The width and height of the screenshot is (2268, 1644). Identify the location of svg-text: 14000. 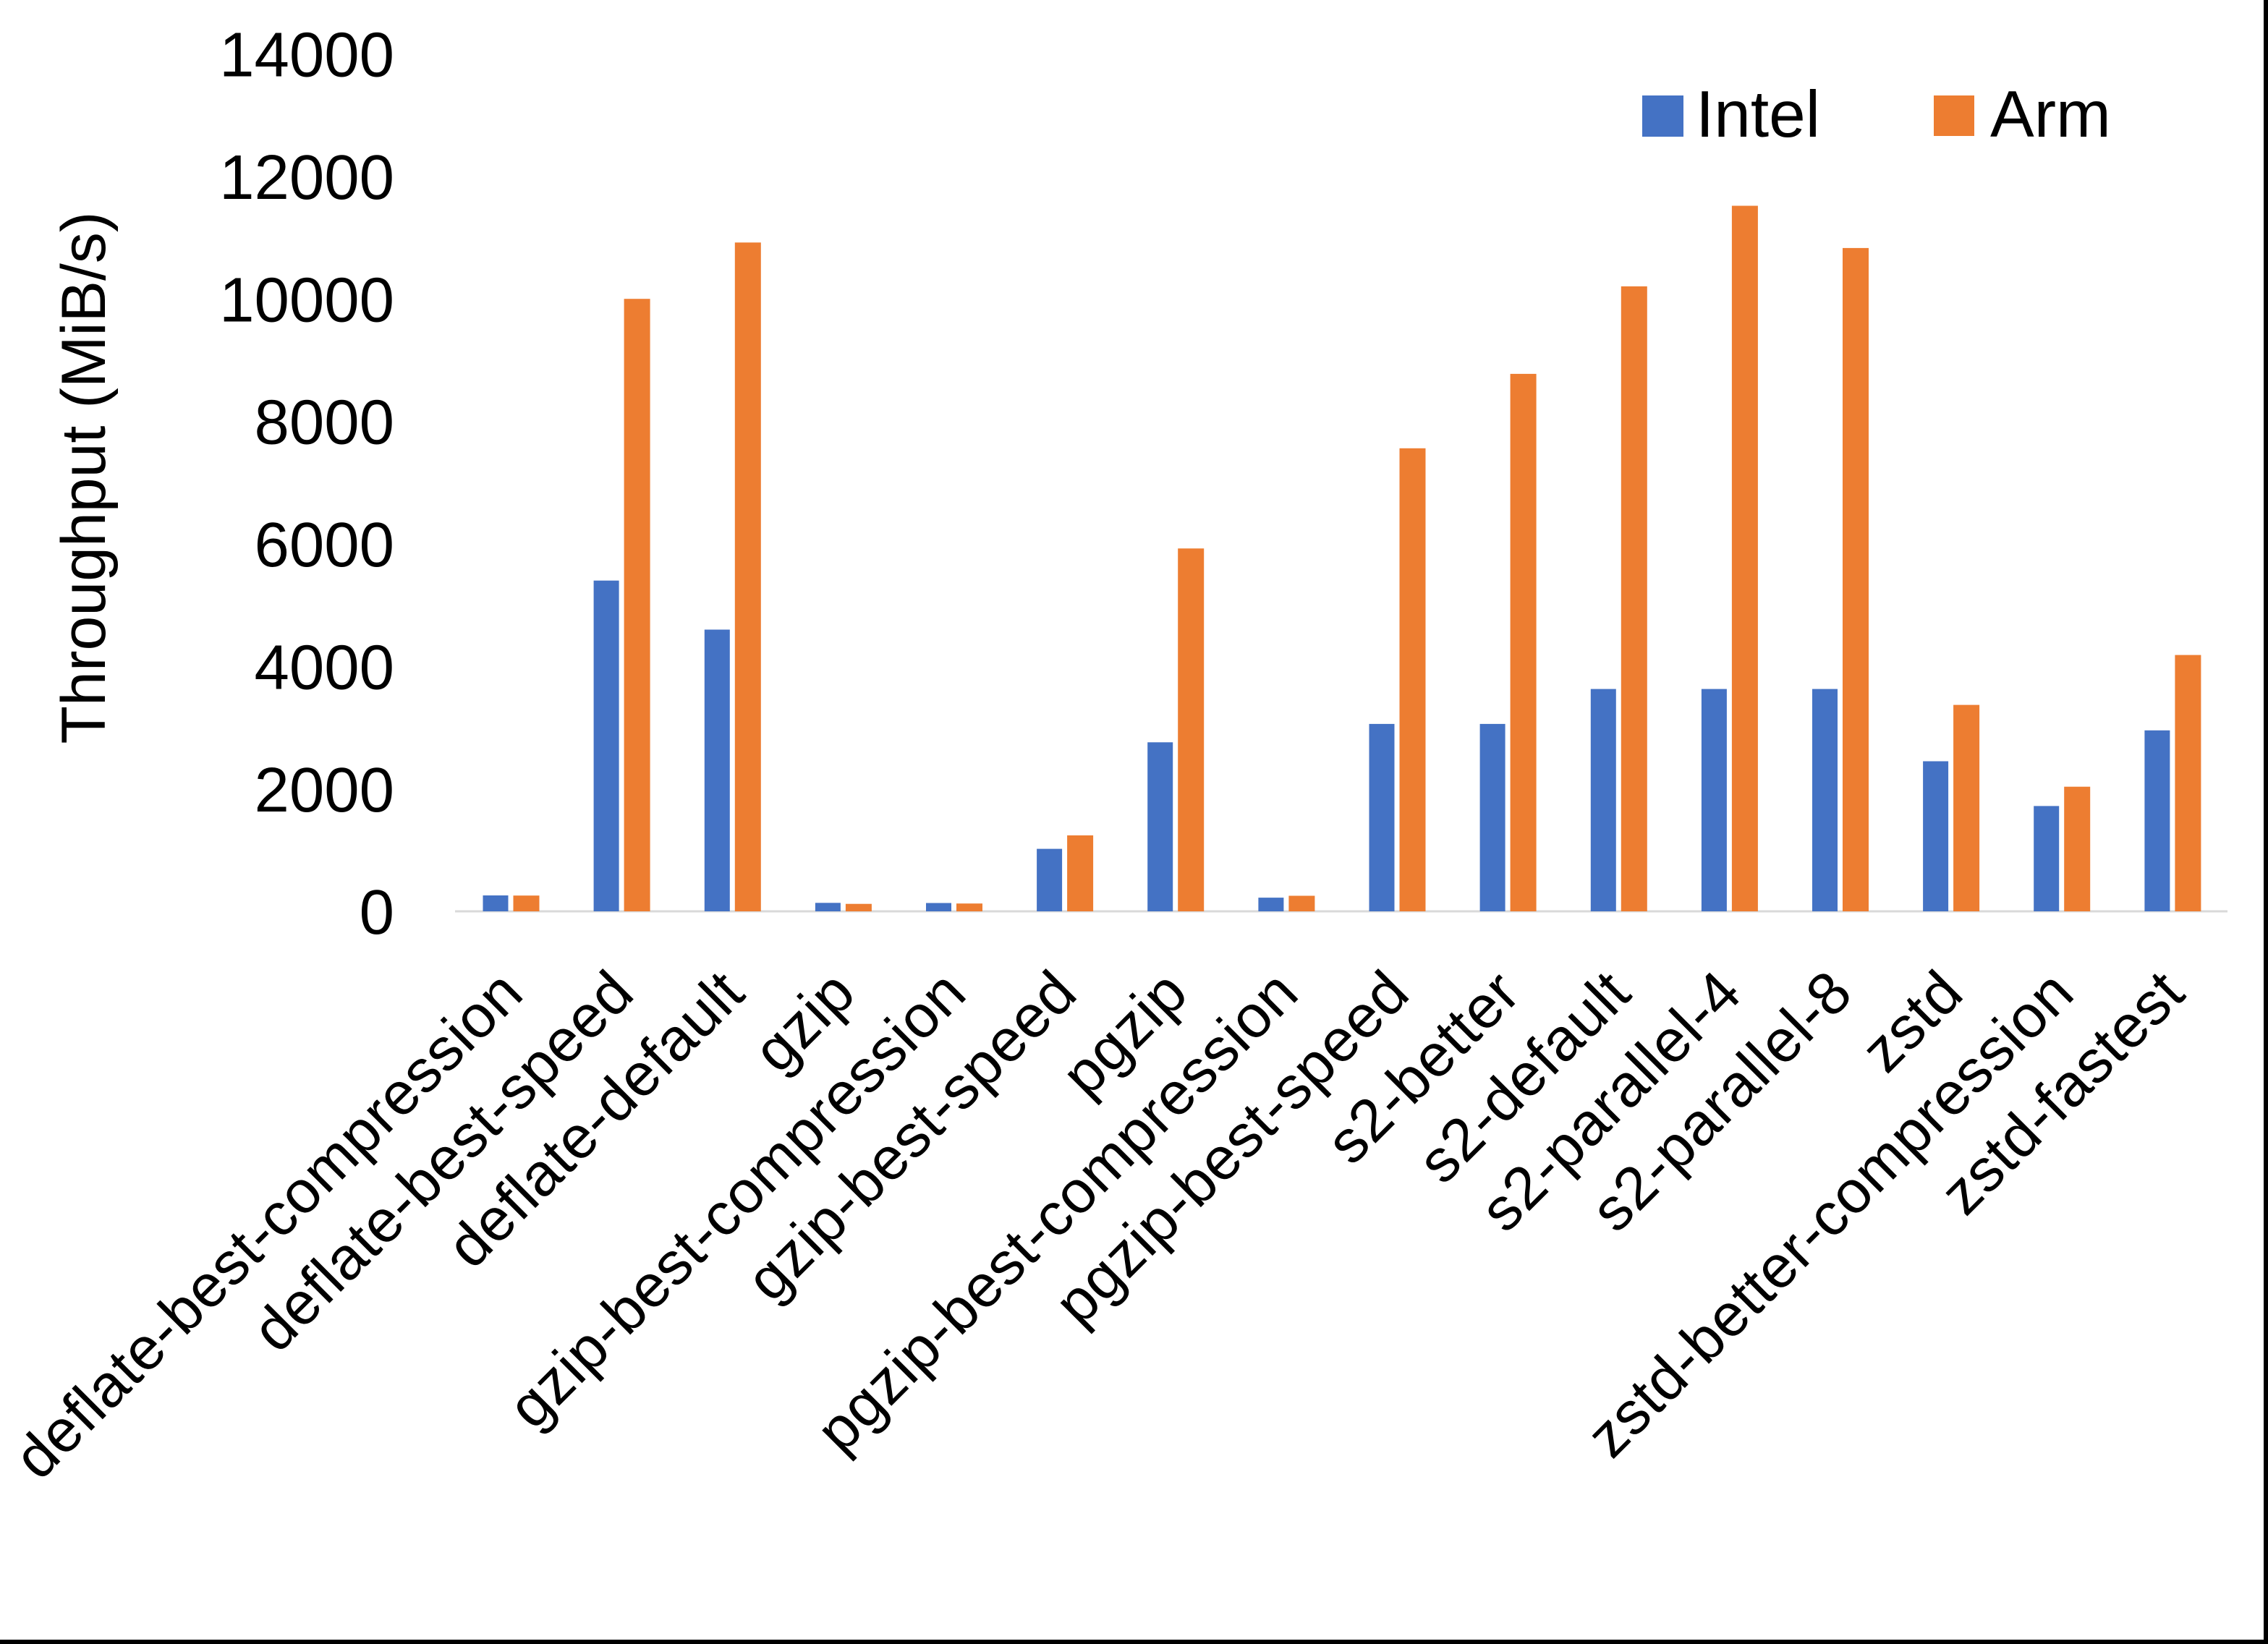
(306, 55).